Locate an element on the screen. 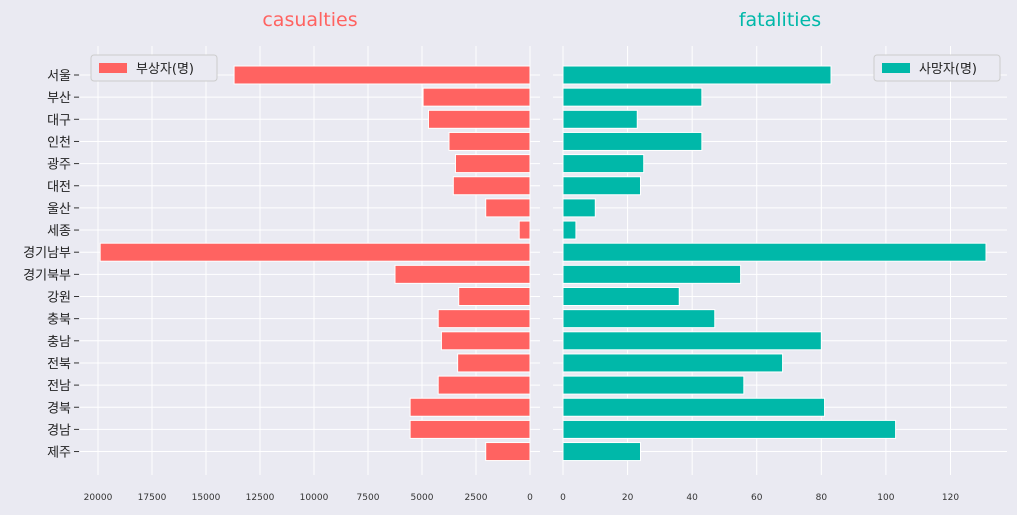 Image resolution: width=1017 pixels, height=515 pixels. category-label: 경기남부 is located at coordinates (47, 253).